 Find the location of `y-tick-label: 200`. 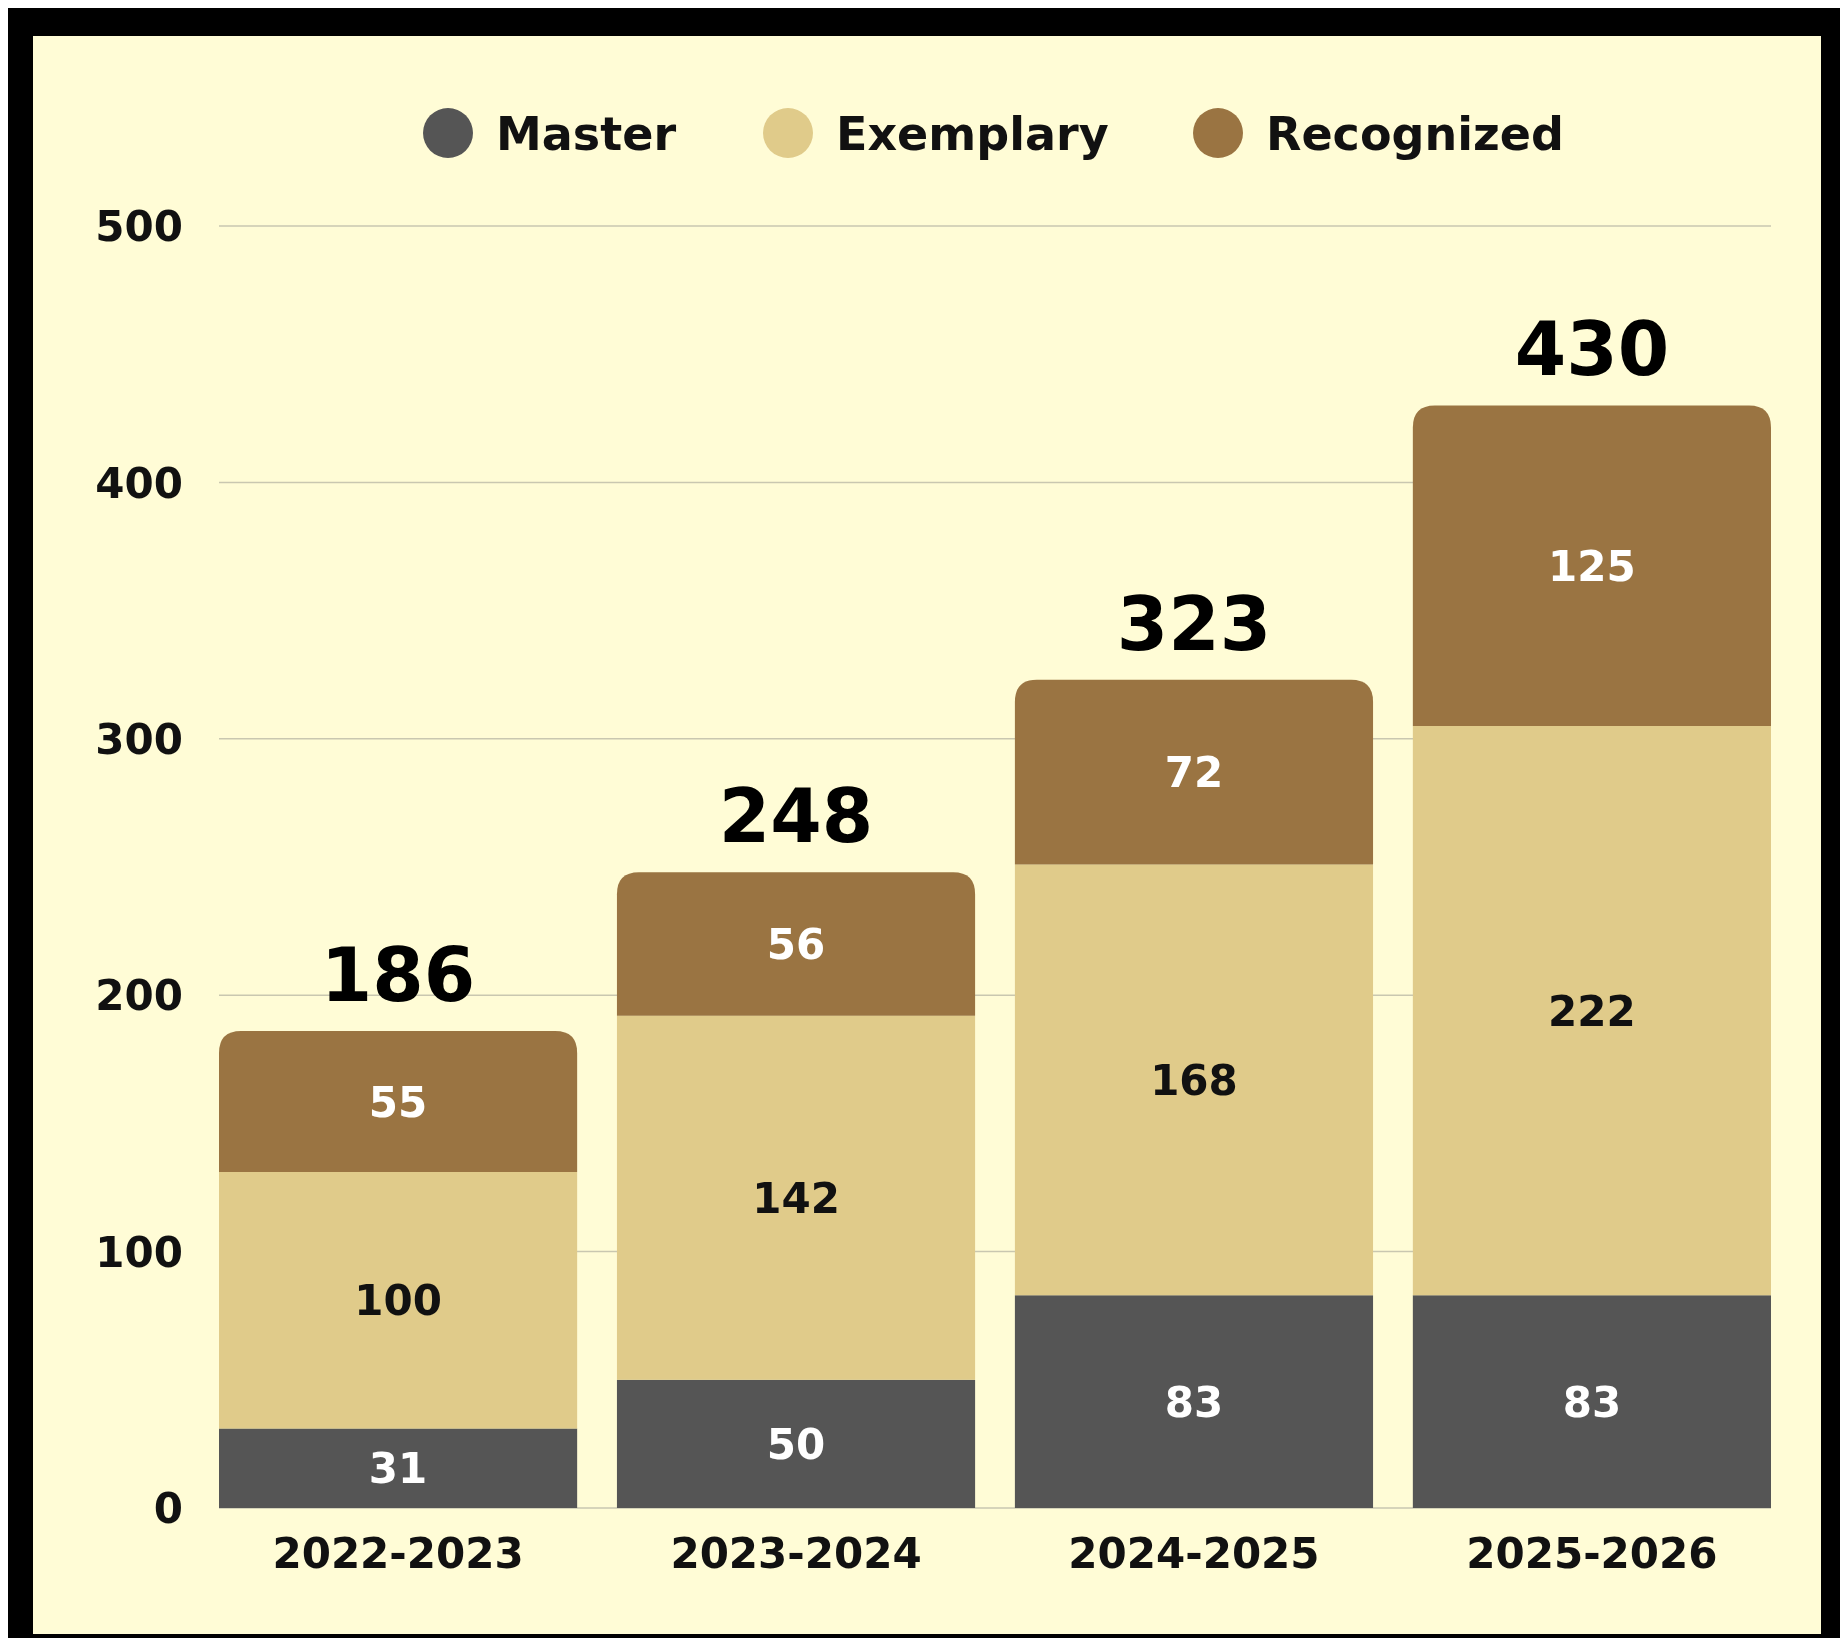

y-tick-label: 200 is located at coordinates (139, 996).